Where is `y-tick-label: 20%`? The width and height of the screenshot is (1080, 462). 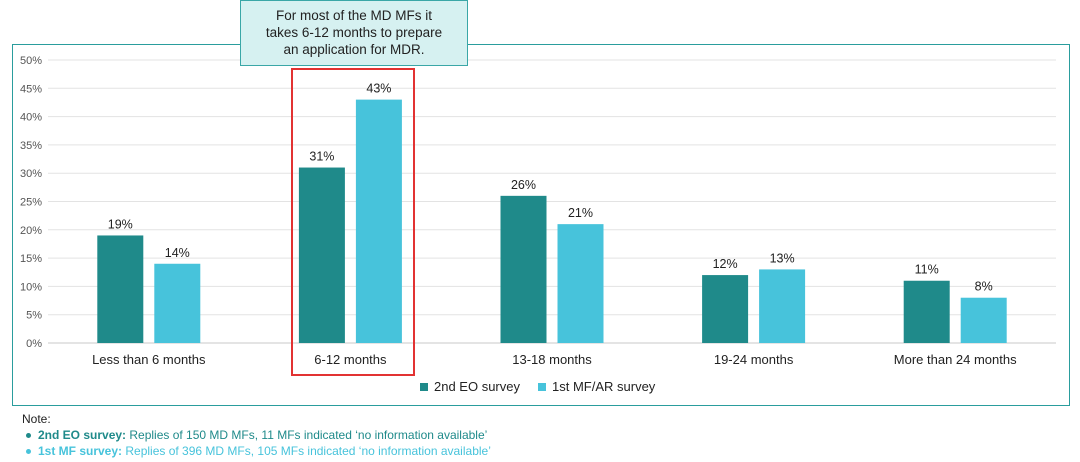 y-tick-label: 20% is located at coordinates (31, 231).